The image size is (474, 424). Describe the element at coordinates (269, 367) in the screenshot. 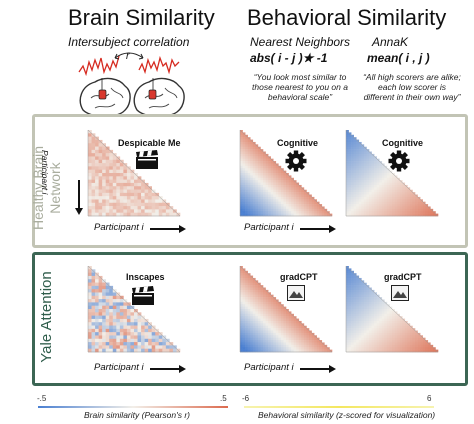

I see `x-axis-label-behavior-yale: Participant i` at that location.